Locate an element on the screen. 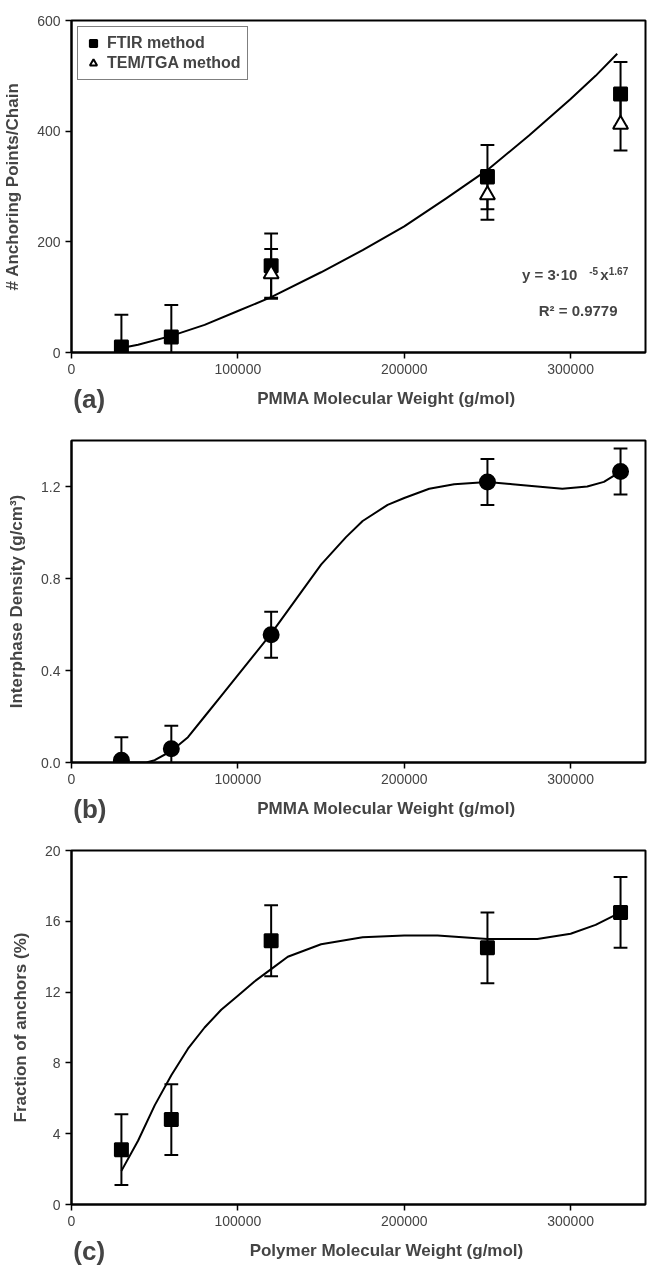 This screenshot has width=647, height=1272. y-tick-label: 0.8 is located at coordinates (51, 578).